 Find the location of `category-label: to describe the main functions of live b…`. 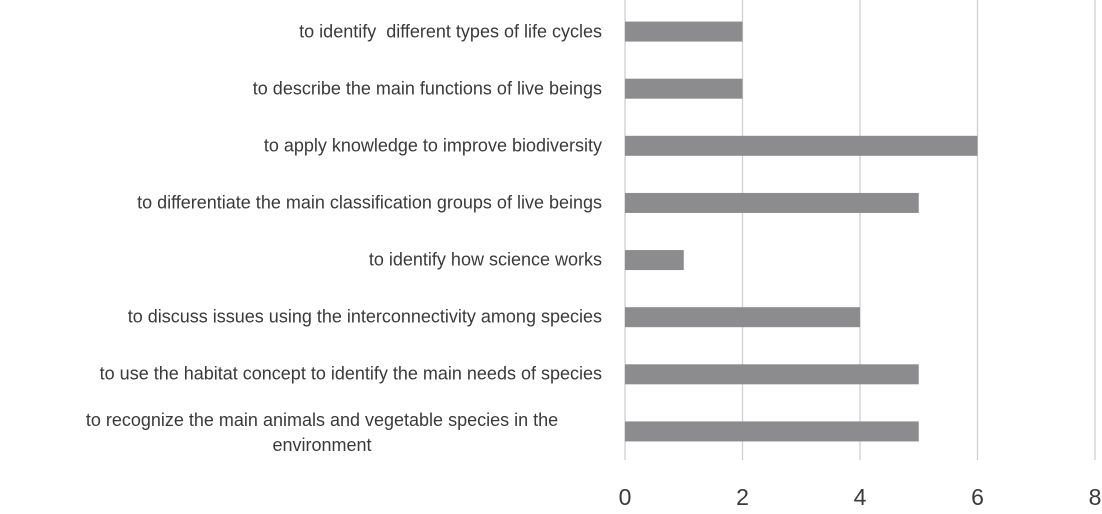

category-label: to describe the main functions of live b… is located at coordinates (427, 88).